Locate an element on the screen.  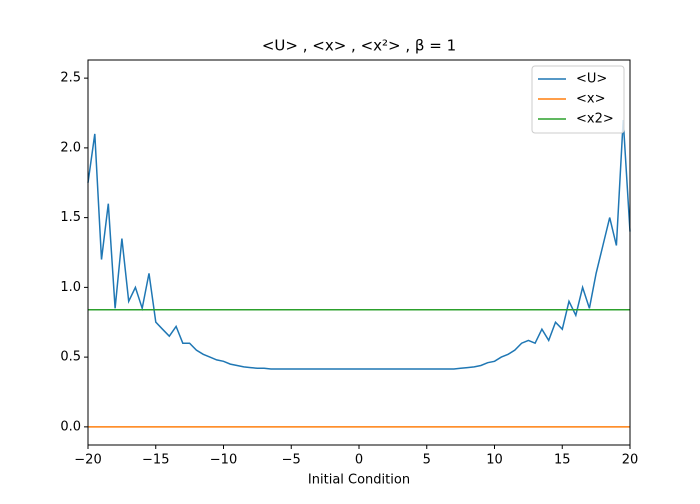
y-tick-label: 0.0 is located at coordinates (70, 426).